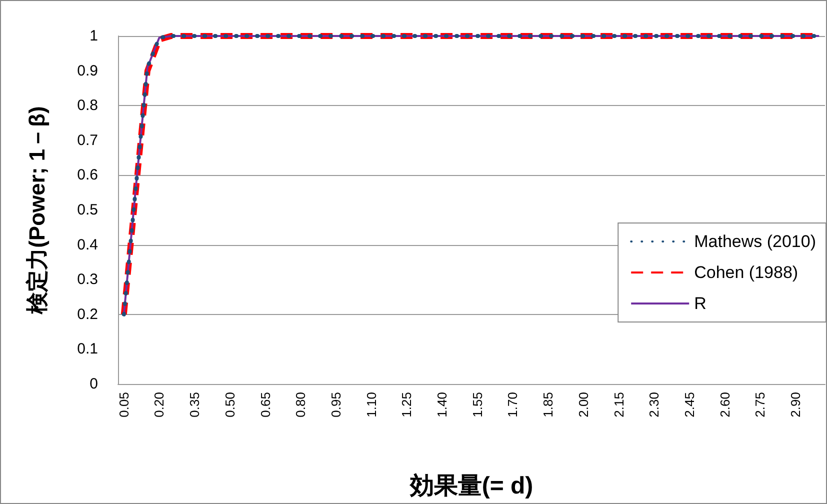 The width and height of the screenshot is (827, 504). I want to click on y-tick-label: 0.4, so click(87, 245).